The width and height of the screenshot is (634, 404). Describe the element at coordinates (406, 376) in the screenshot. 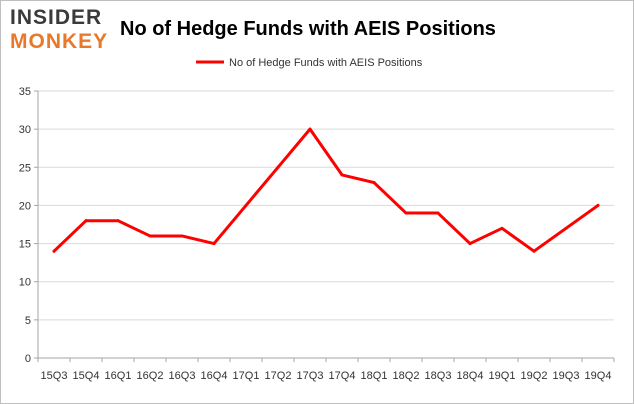

I see `x-tick-label: 18Q2` at that location.